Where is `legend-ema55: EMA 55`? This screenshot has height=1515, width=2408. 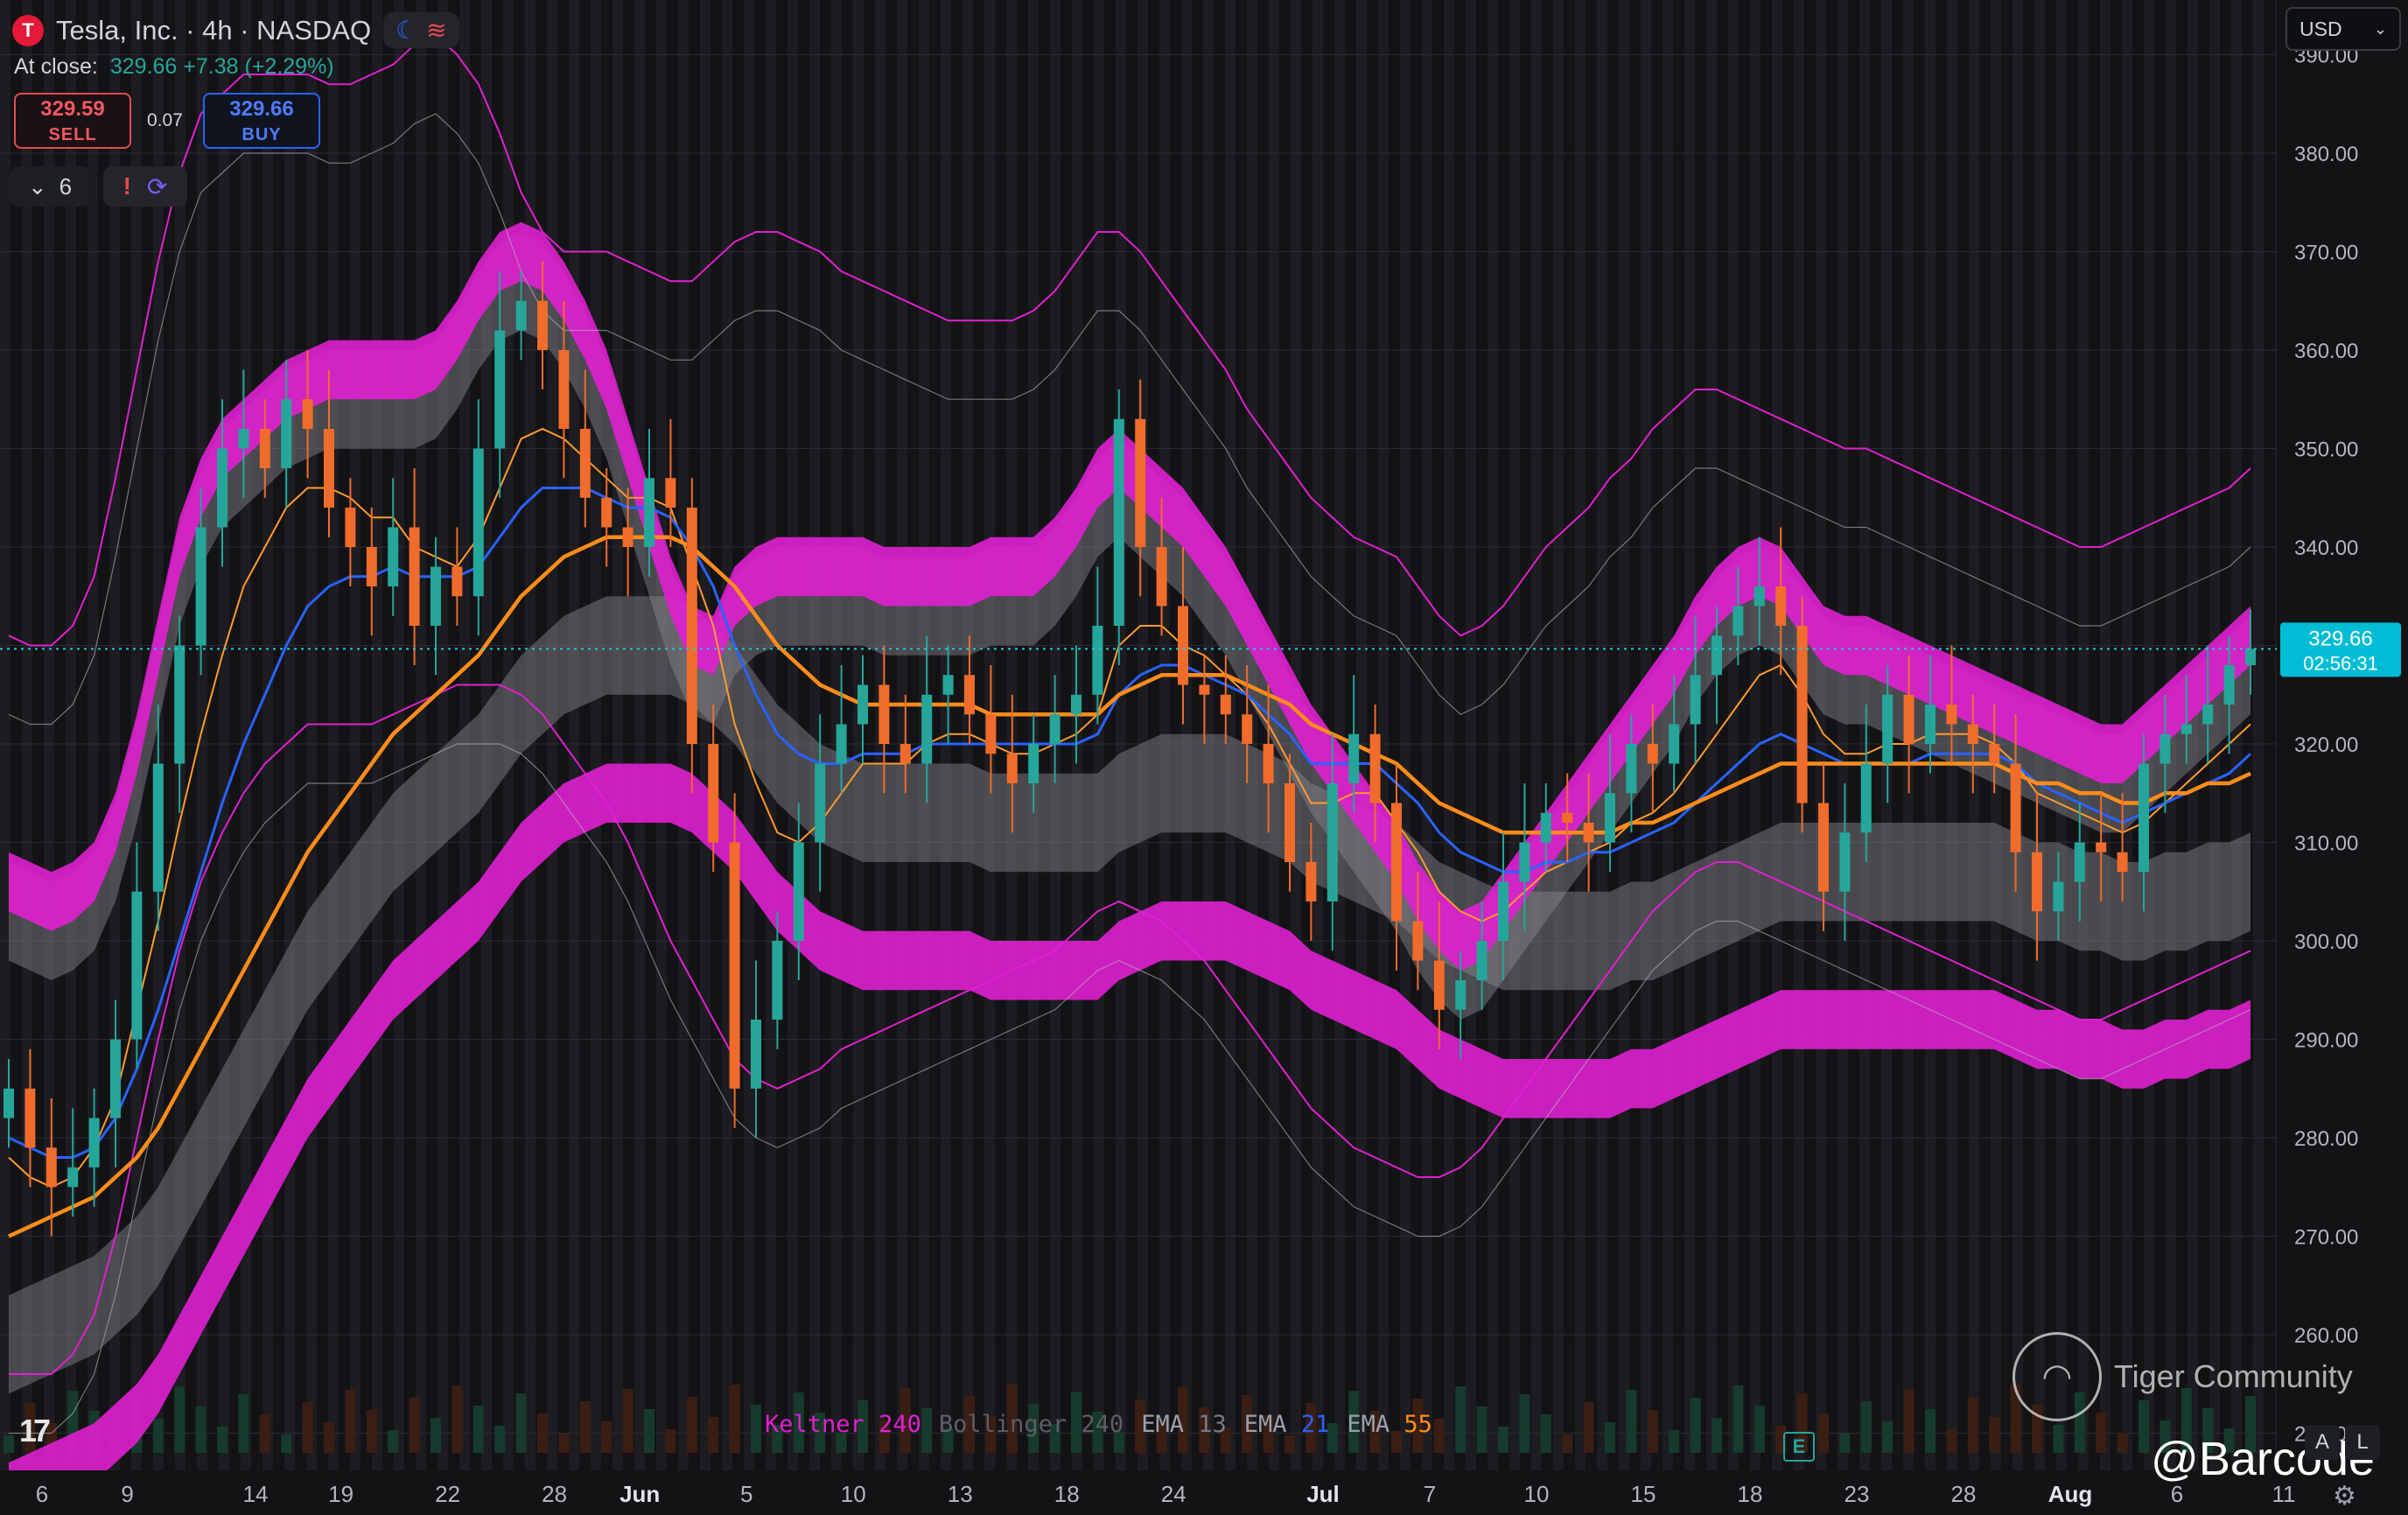 legend-ema55: EMA 55 is located at coordinates (1389, 1424).